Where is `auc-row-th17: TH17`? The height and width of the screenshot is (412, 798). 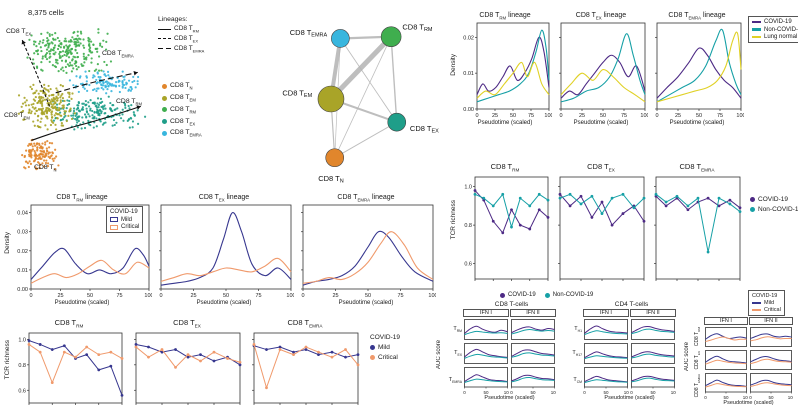 auc-row-th17: TH17 is located at coordinates (622, 353).